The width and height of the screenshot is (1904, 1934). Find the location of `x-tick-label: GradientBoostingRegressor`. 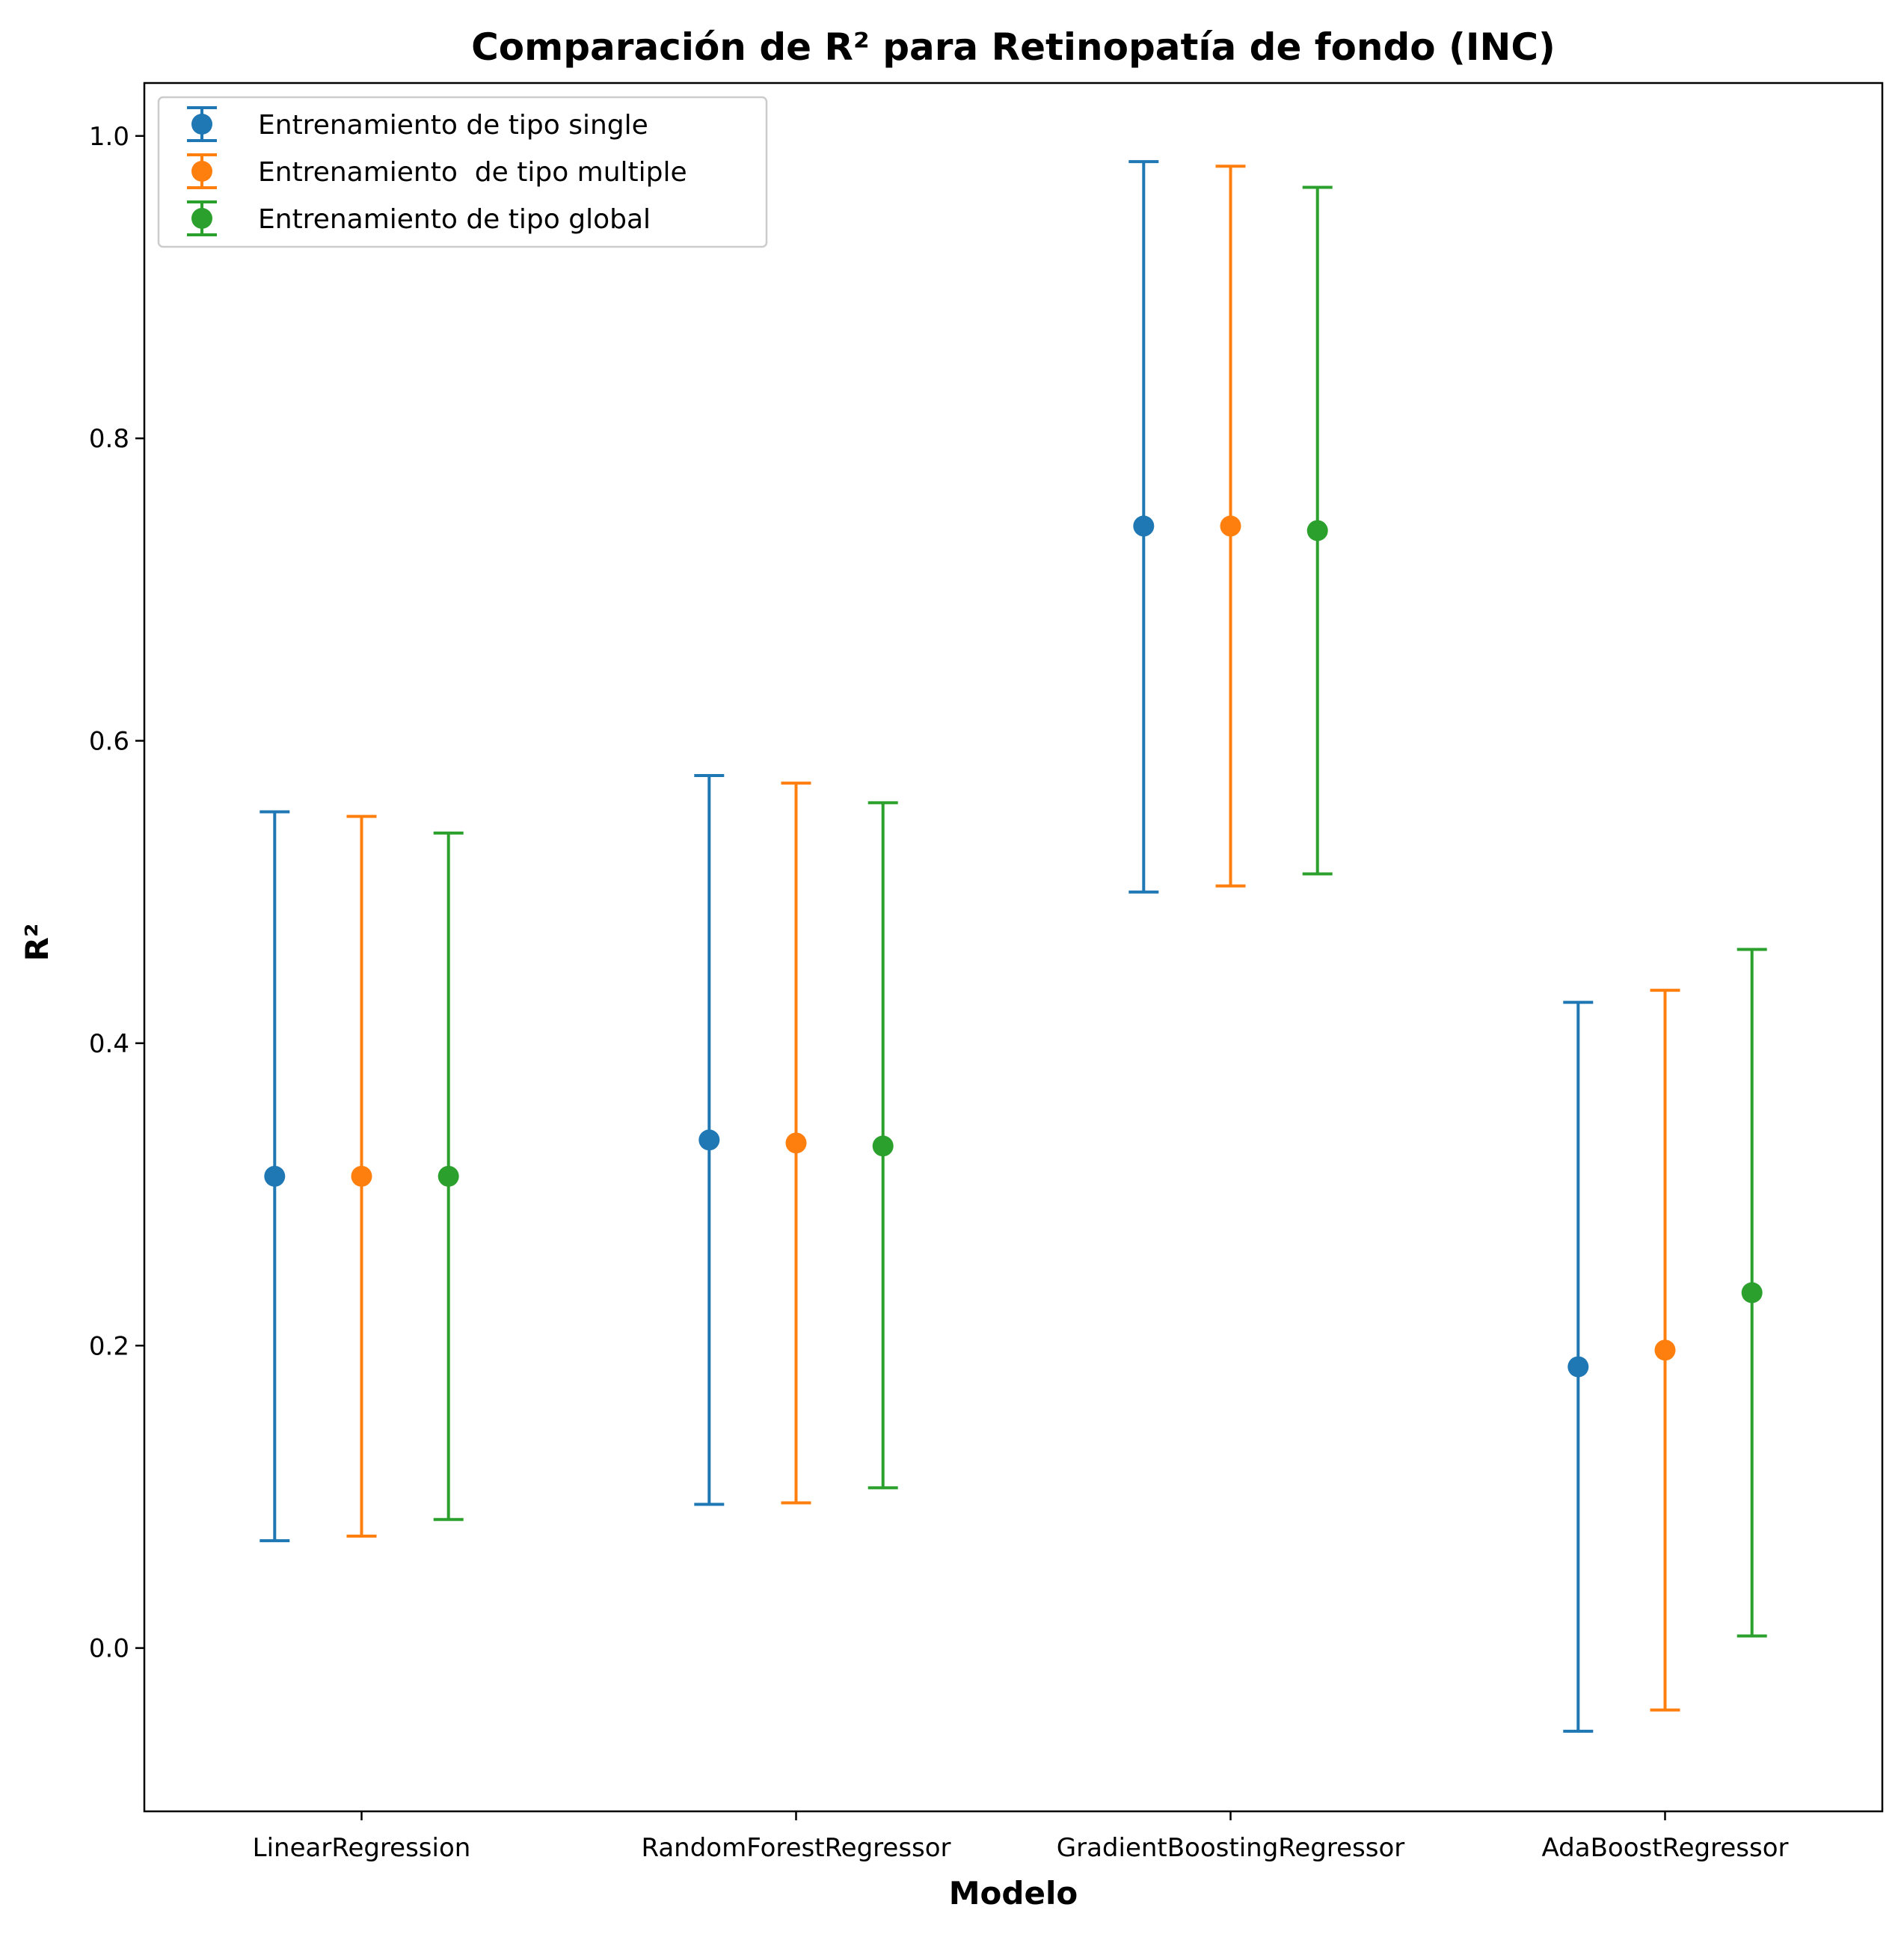

x-tick-label: GradientBoostingRegressor is located at coordinates (1231, 1848).